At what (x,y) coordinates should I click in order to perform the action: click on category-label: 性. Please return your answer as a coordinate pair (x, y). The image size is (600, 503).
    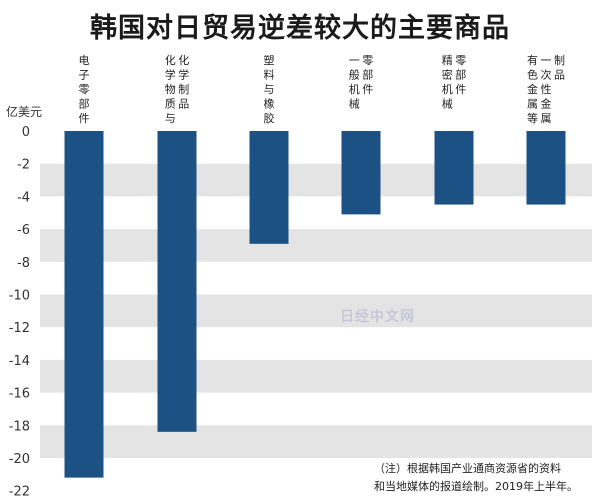
    Looking at the image, I should click on (546, 89).